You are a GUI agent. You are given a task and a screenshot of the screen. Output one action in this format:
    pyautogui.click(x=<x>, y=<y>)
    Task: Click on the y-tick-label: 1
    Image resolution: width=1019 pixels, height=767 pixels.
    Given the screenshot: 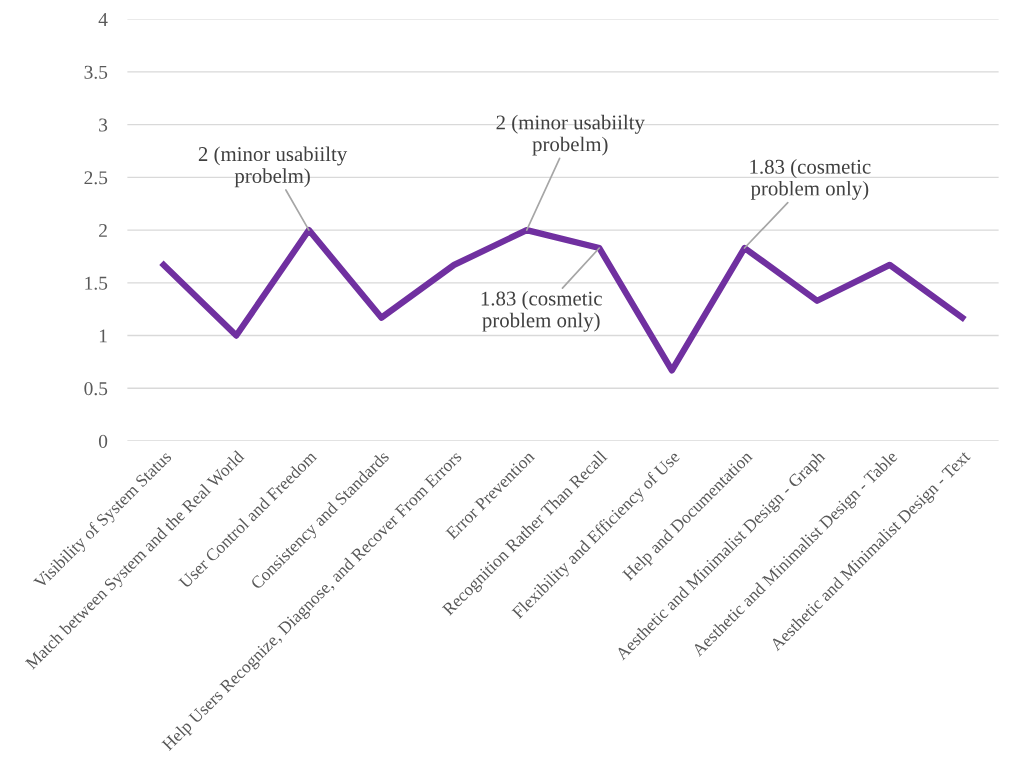 What is the action you would take?
    pyautogui.click(x=103, y=336)
    